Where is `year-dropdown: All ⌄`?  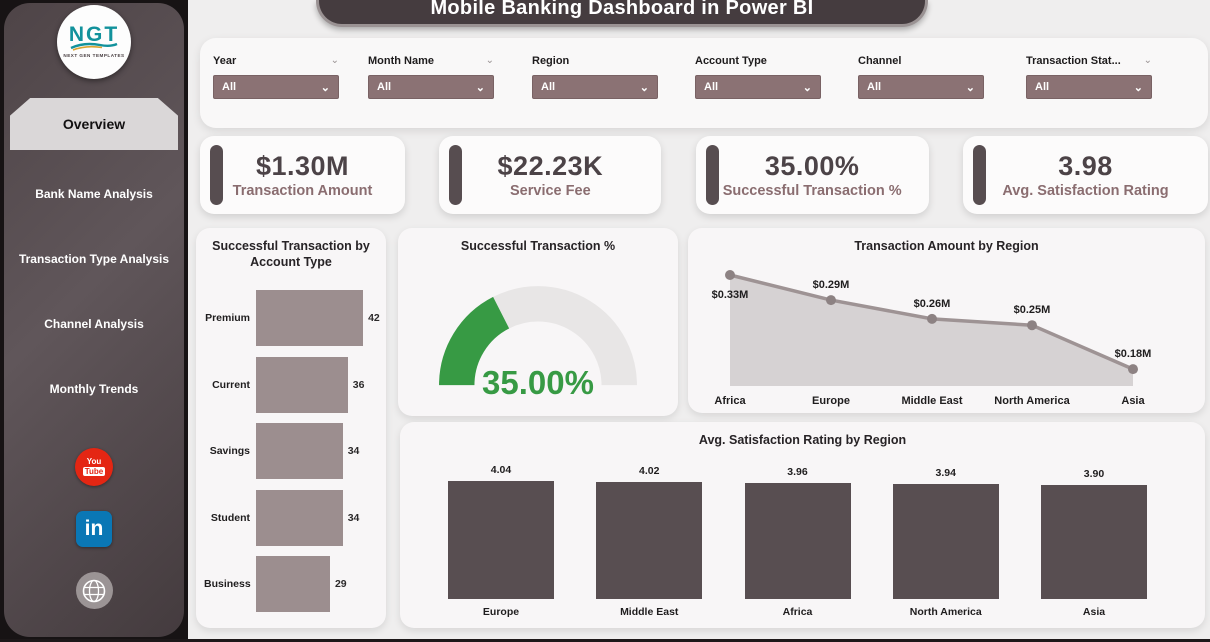
year-dropdown: All ⌄ is located at coordinates (276, 87).